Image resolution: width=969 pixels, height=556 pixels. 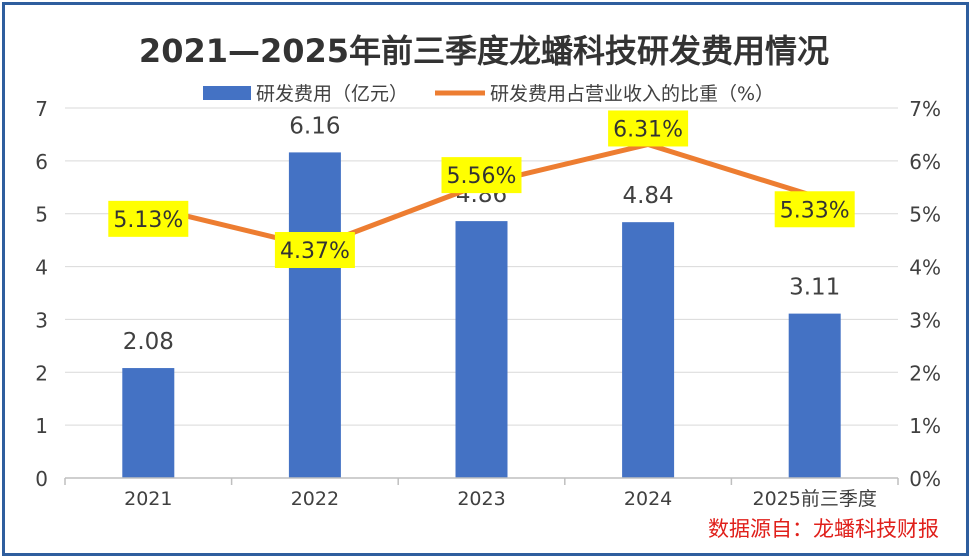 I want to click on line-value-text: 4.37%, so click(x=315, y=251).